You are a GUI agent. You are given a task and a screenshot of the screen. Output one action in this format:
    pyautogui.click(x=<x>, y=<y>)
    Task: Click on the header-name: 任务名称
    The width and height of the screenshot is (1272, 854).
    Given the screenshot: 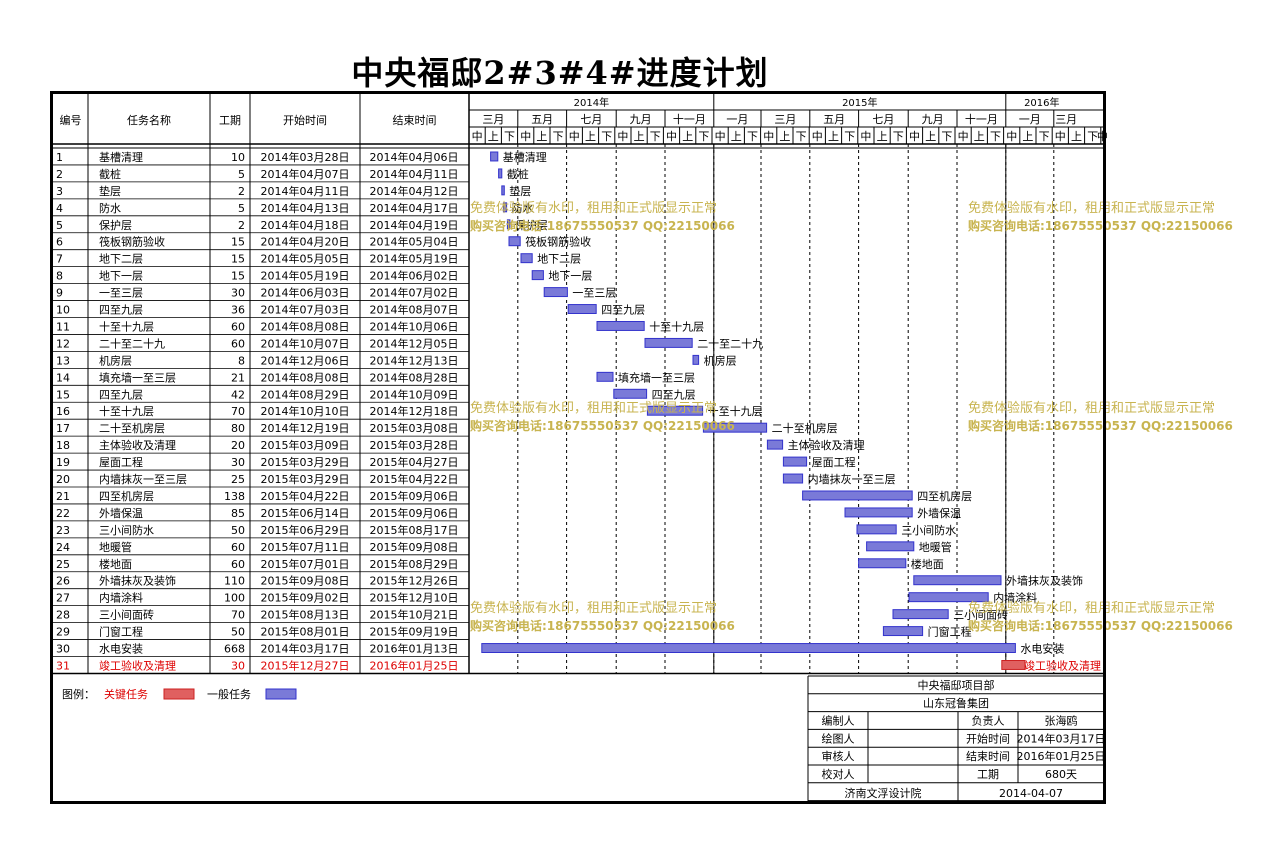 What is the action you would take?
    pyautogui.click(x=149, y=120)
    